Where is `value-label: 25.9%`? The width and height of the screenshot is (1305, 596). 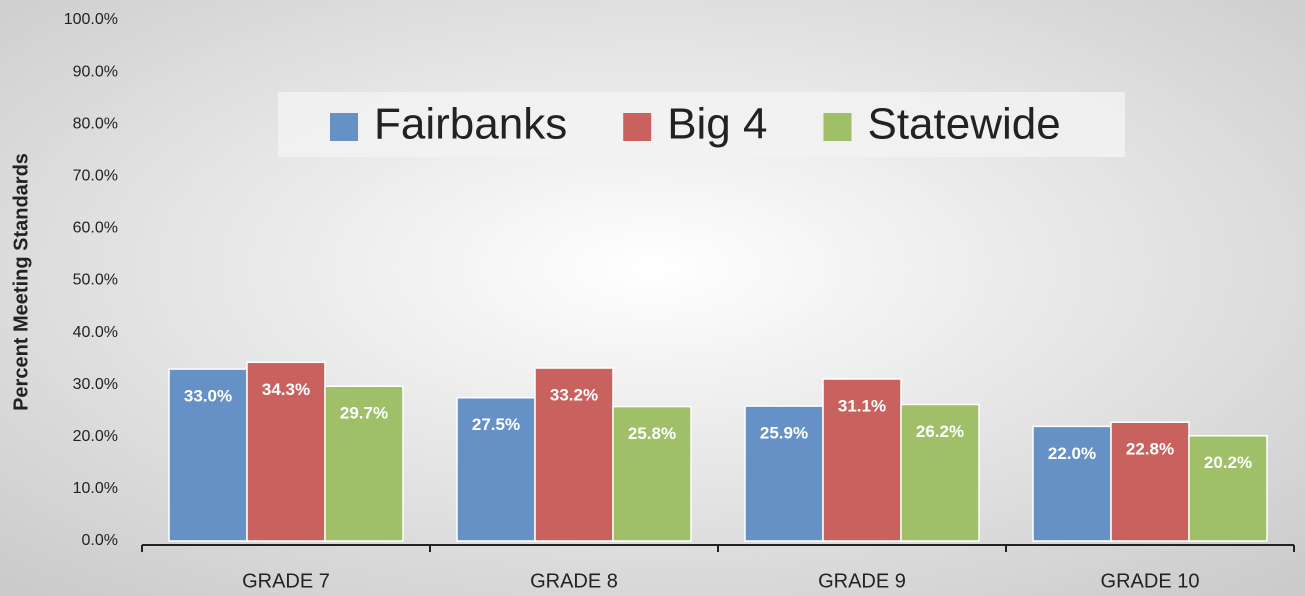 value-label: 25.9% is located at coordinates (784, 433).